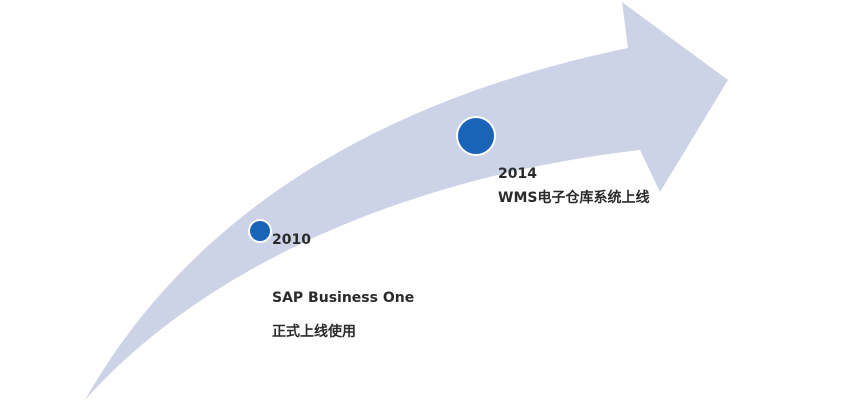  I want to click on milestone-2014-desc: WMS电子仓库系统上线, so click(574, 198).